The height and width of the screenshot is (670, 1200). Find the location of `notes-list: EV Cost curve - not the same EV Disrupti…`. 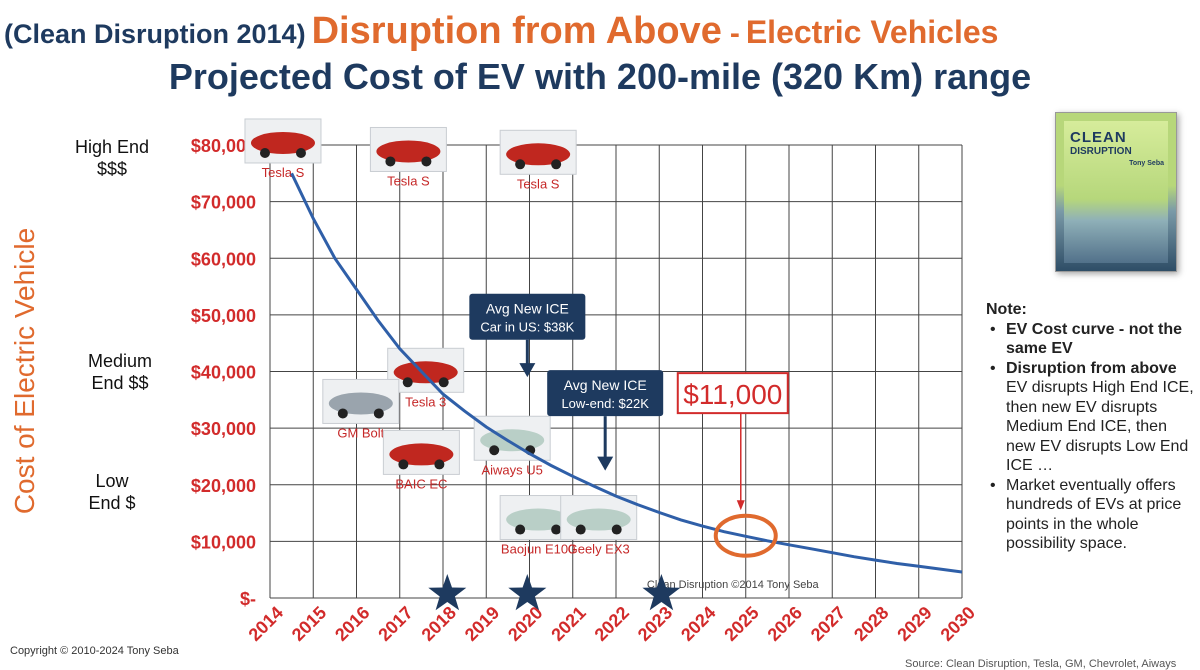

notes-list: EV Cost curve - not the same EV Disrupti… is located at coordinates (1091, 437).